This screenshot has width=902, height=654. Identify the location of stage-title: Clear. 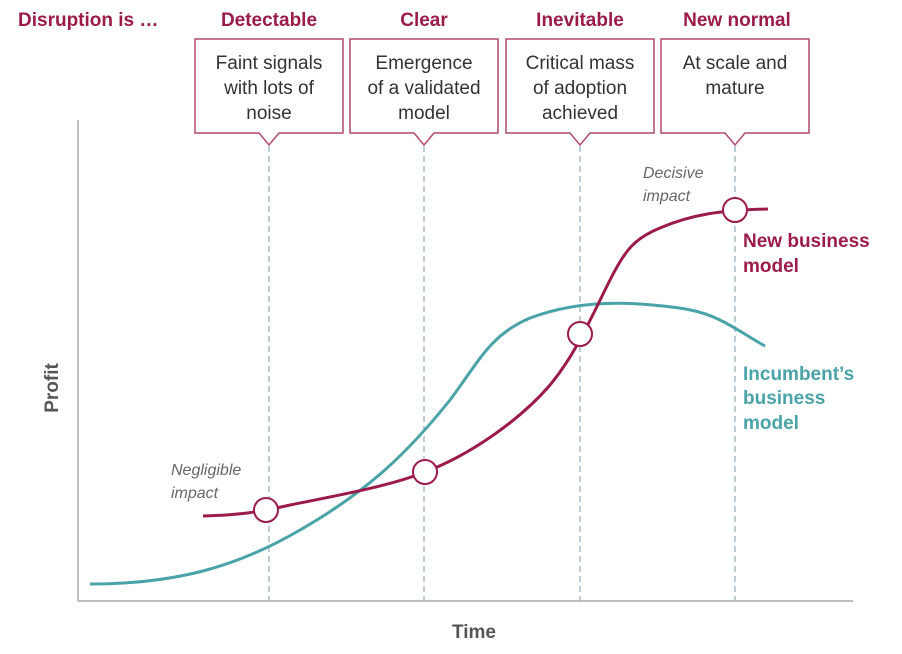
(424, 20).